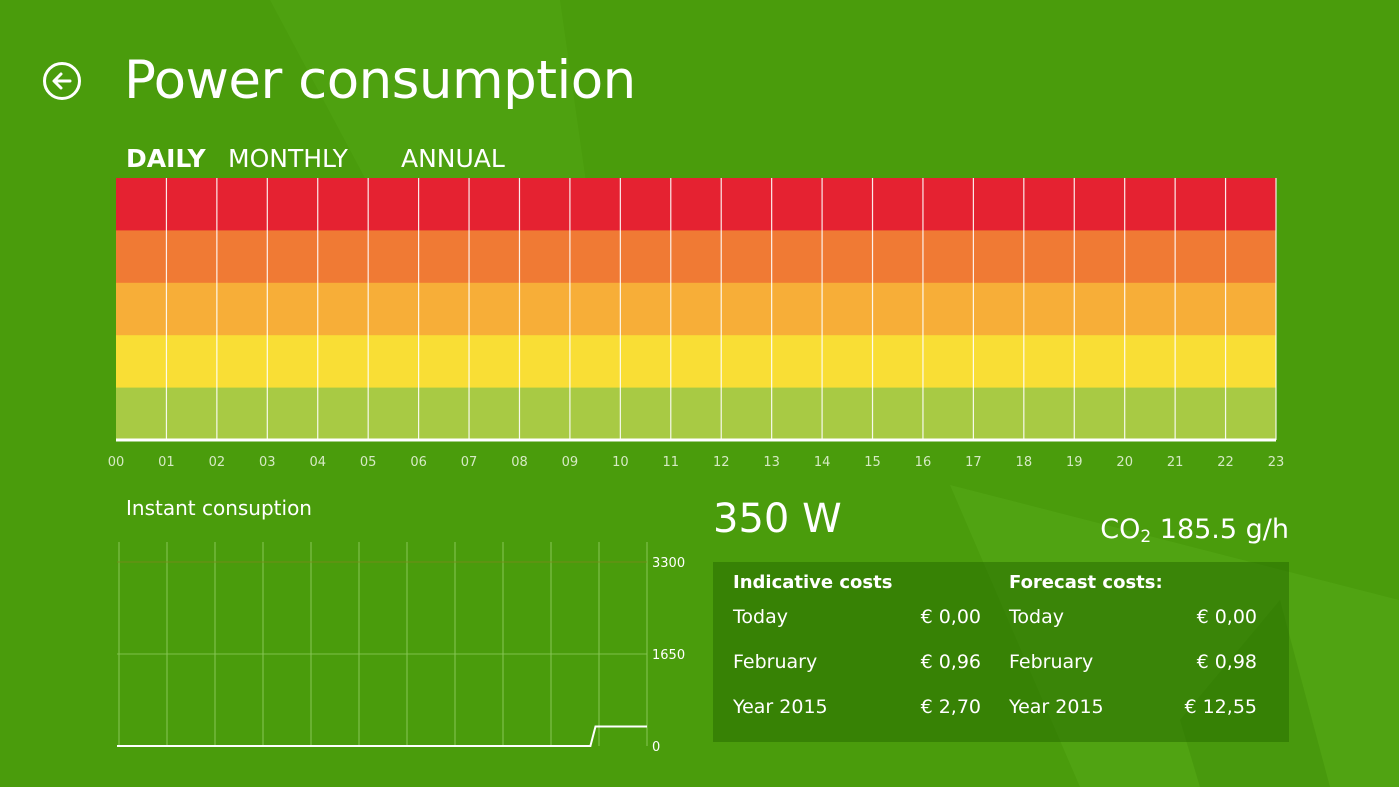 The image size is (1399, 787). Describe the element at coordinates (288, 158) in the screenshot. I see `tab-monthly: MONTHLY` at that location.